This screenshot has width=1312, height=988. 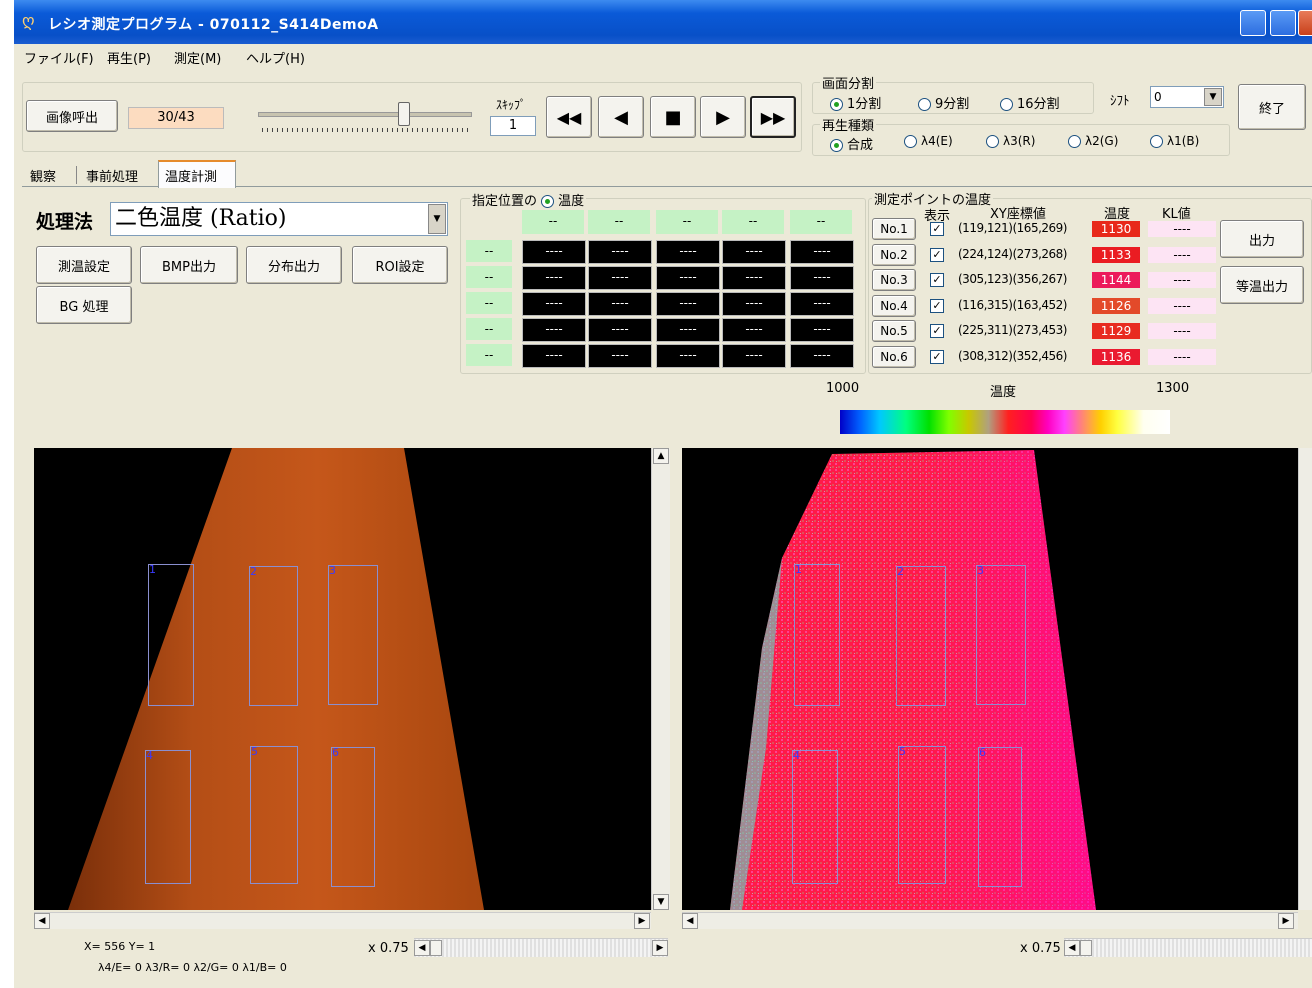 What do you see at coordinates (112, 177) in the screenshot?
I see `tab-preprocess: 事前処理` at bounding box center [112, 177].